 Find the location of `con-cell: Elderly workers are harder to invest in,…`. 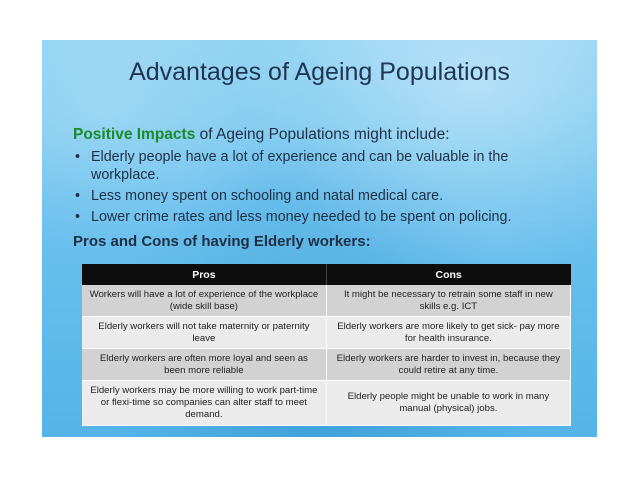

con-cell: Elderly workers are harder to invest in,… is located at coordinates (449, 364).